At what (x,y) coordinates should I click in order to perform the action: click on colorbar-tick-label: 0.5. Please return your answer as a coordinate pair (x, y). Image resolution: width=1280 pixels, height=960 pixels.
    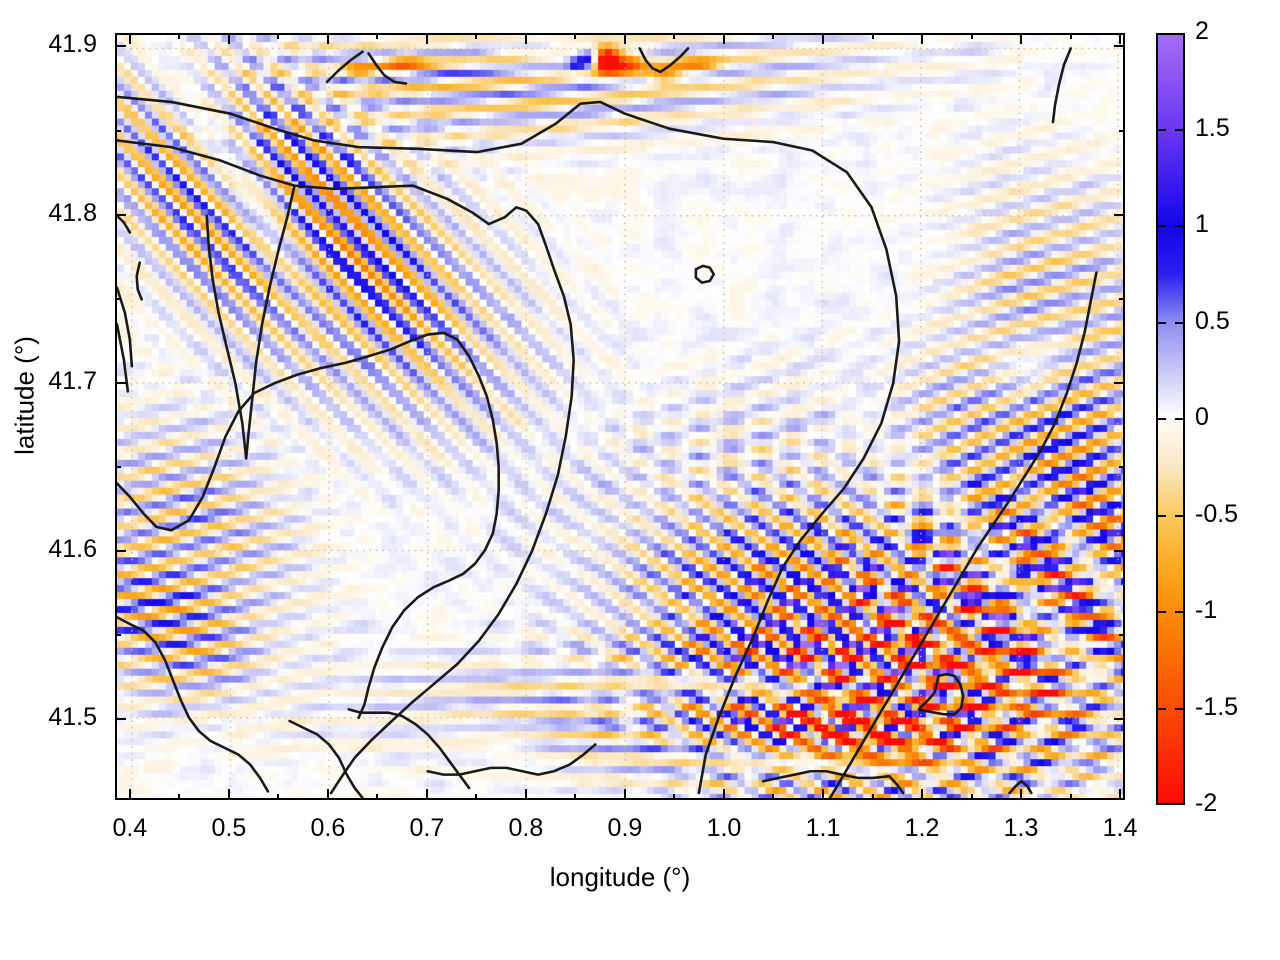
    Looking at the image, I should click on (1212, 320).